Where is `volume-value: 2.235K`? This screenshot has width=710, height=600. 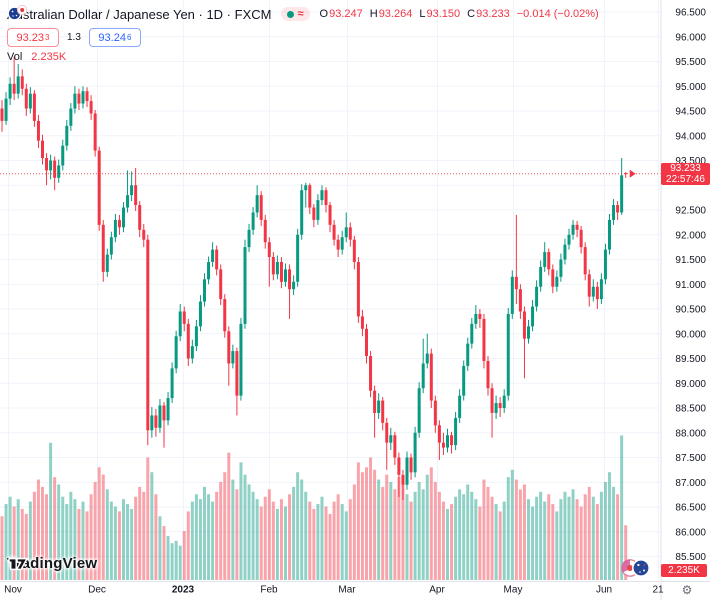
volume-value: 2.235K is located at coordinates (49, 57).